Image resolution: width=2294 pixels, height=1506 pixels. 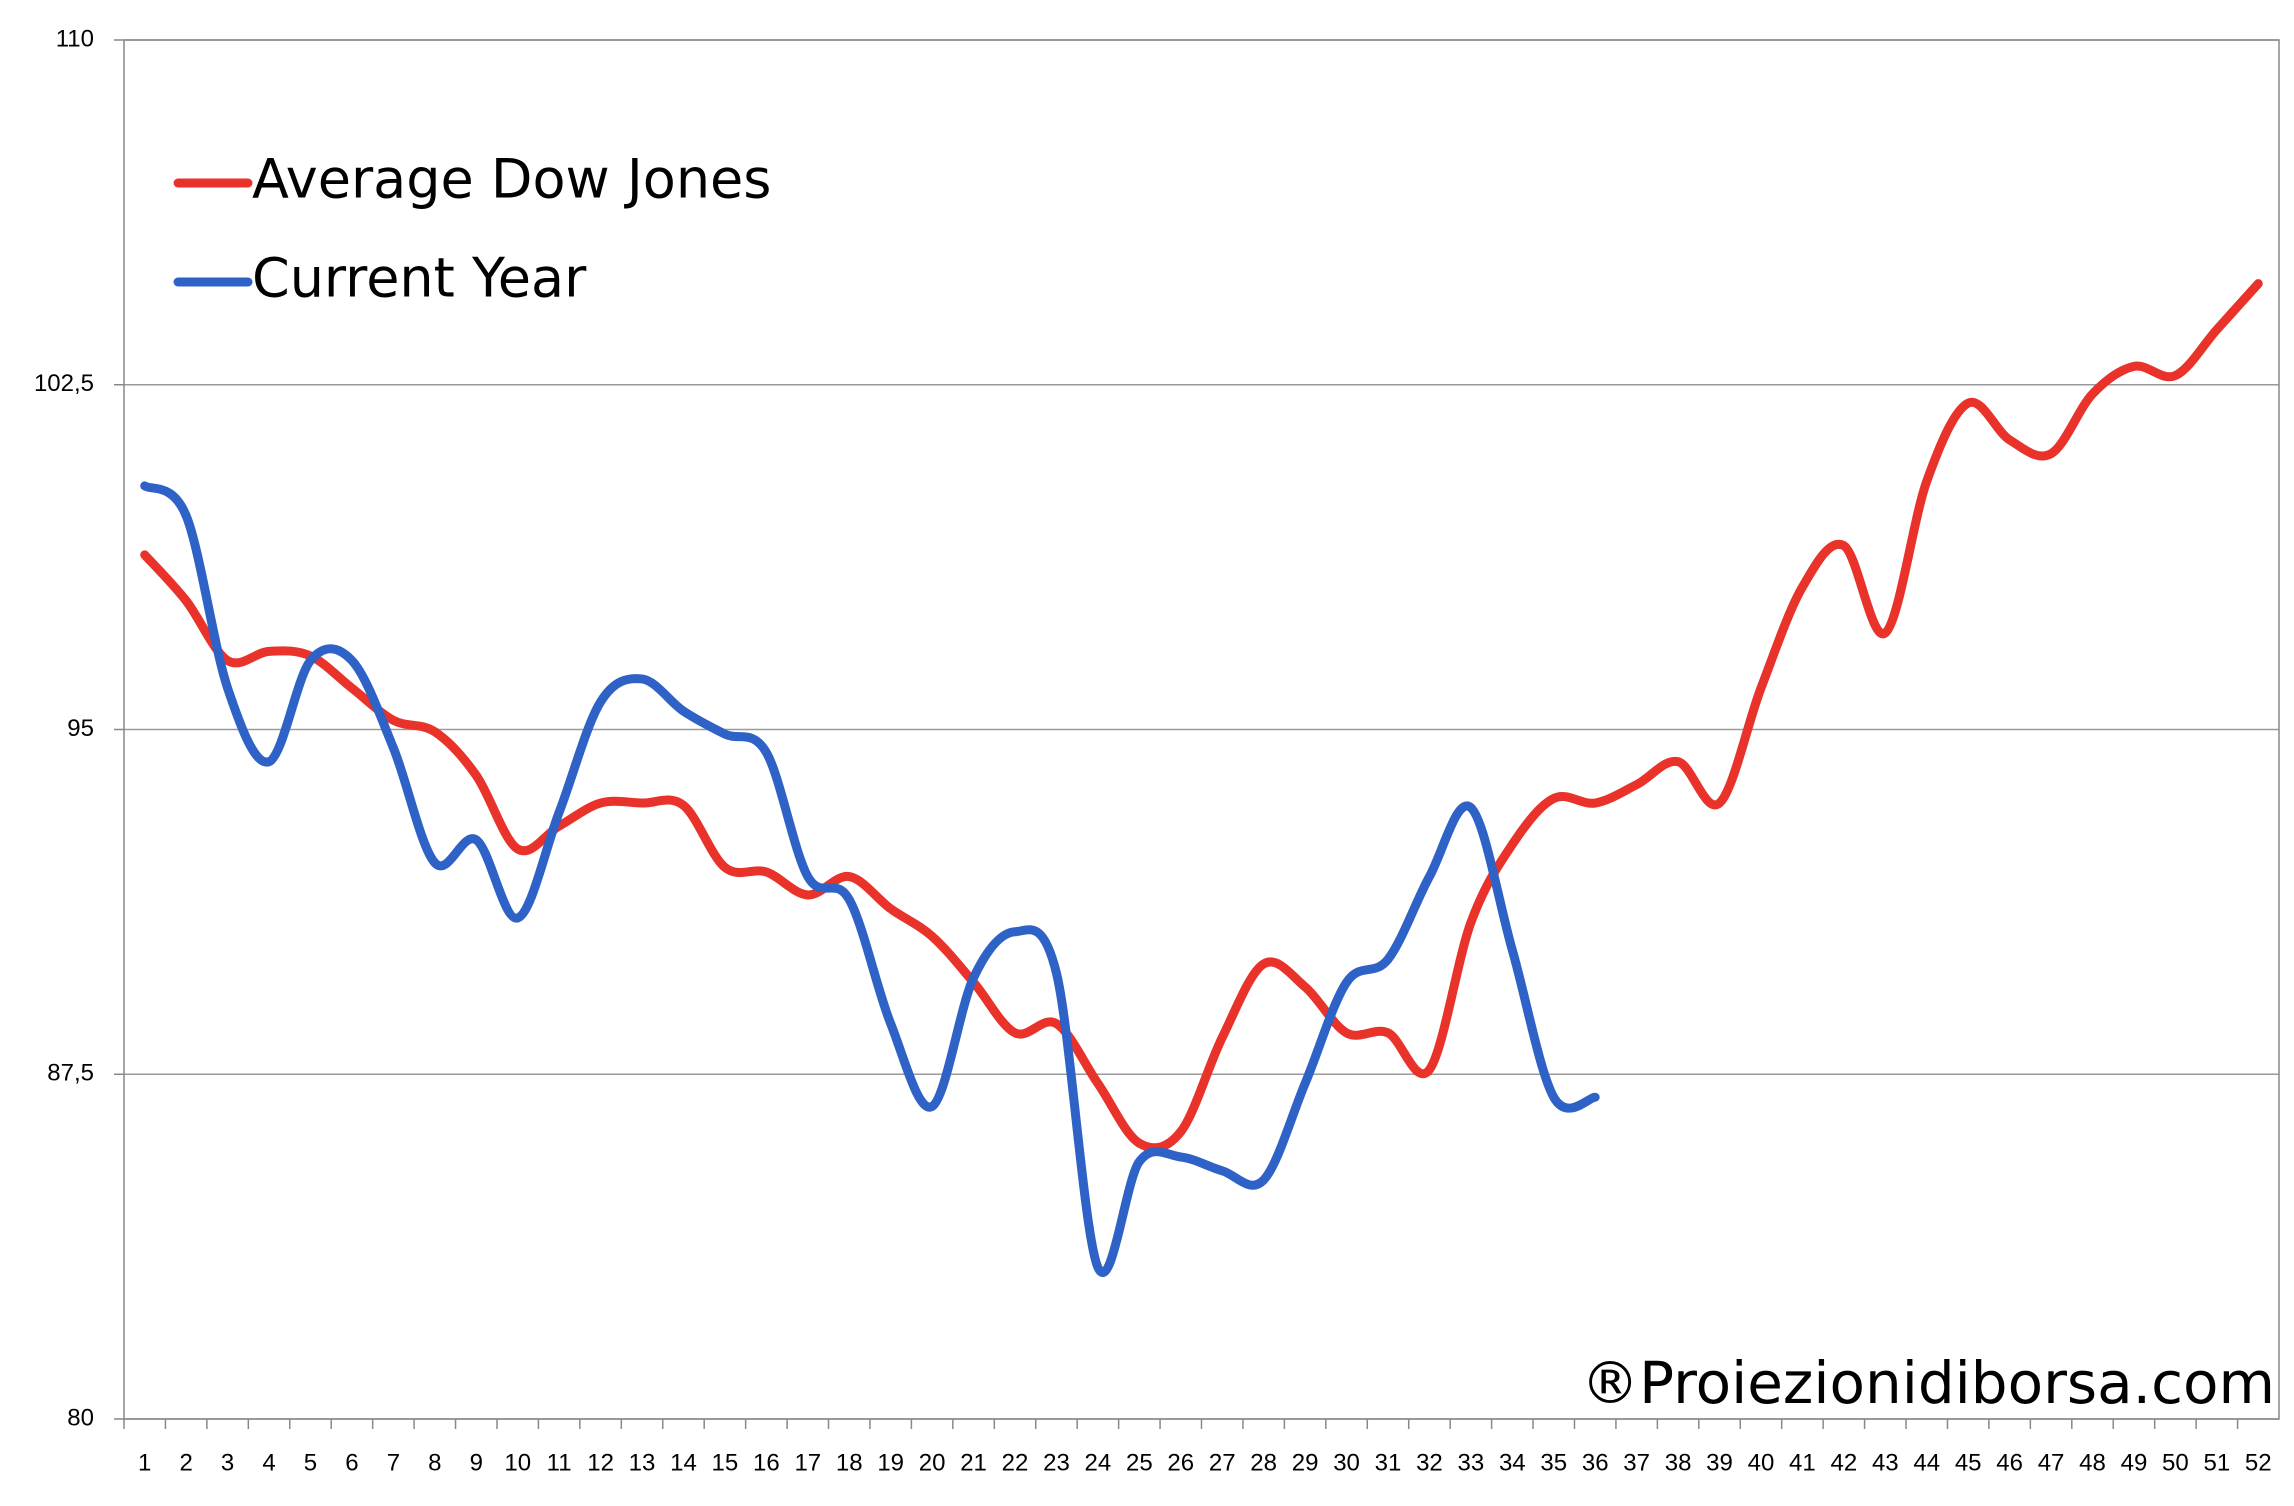 What do you see at coordinates (1802, 1462) in the screenshot?
I see `x-tick-label: 41` at bounding box center [1802, 1462].